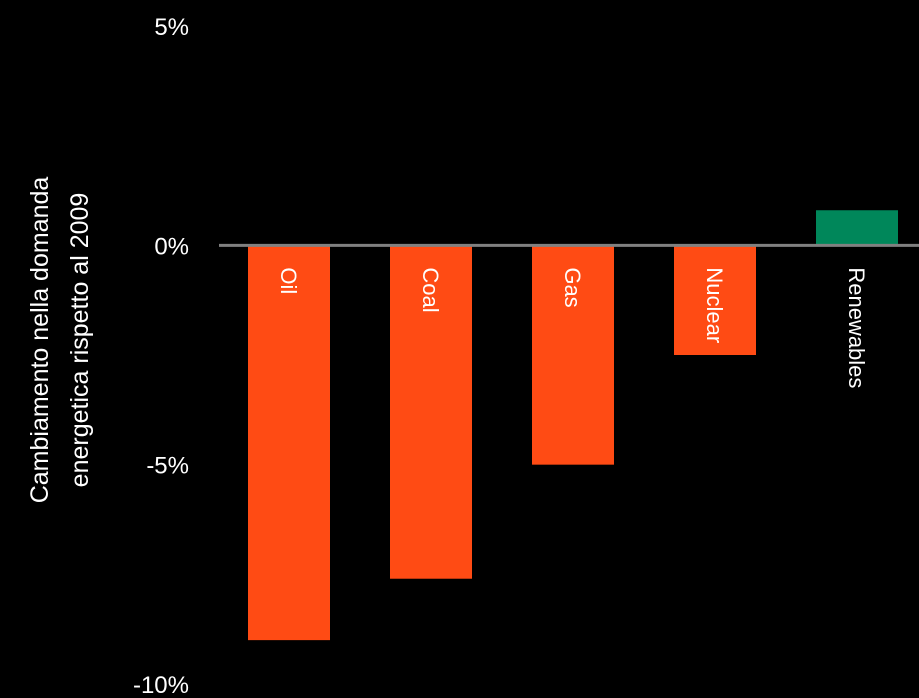 The width and height of the screenshot is (919, 698). Describe the element at coordinates (856, 327) in the screenshot. I see `bar-label-renewables: Renewables` at that location.